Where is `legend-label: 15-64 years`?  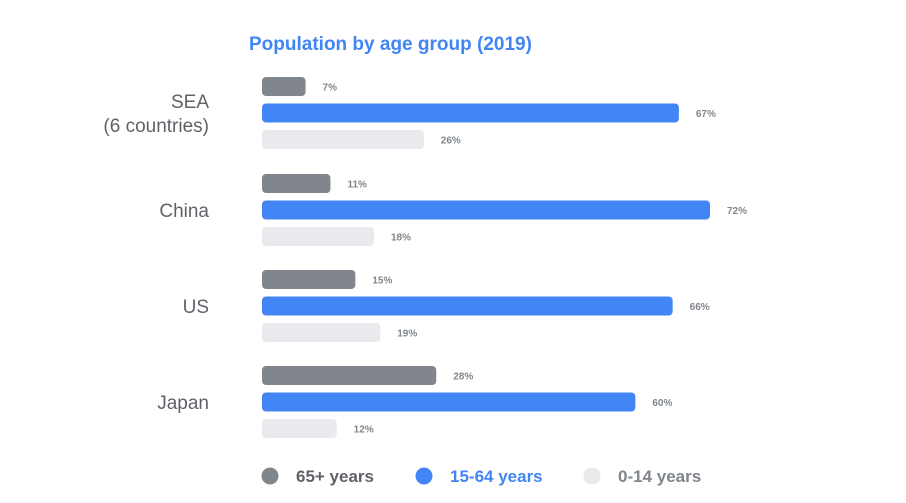 legend-label: 15-64 years is located at coordinates (496, 476).